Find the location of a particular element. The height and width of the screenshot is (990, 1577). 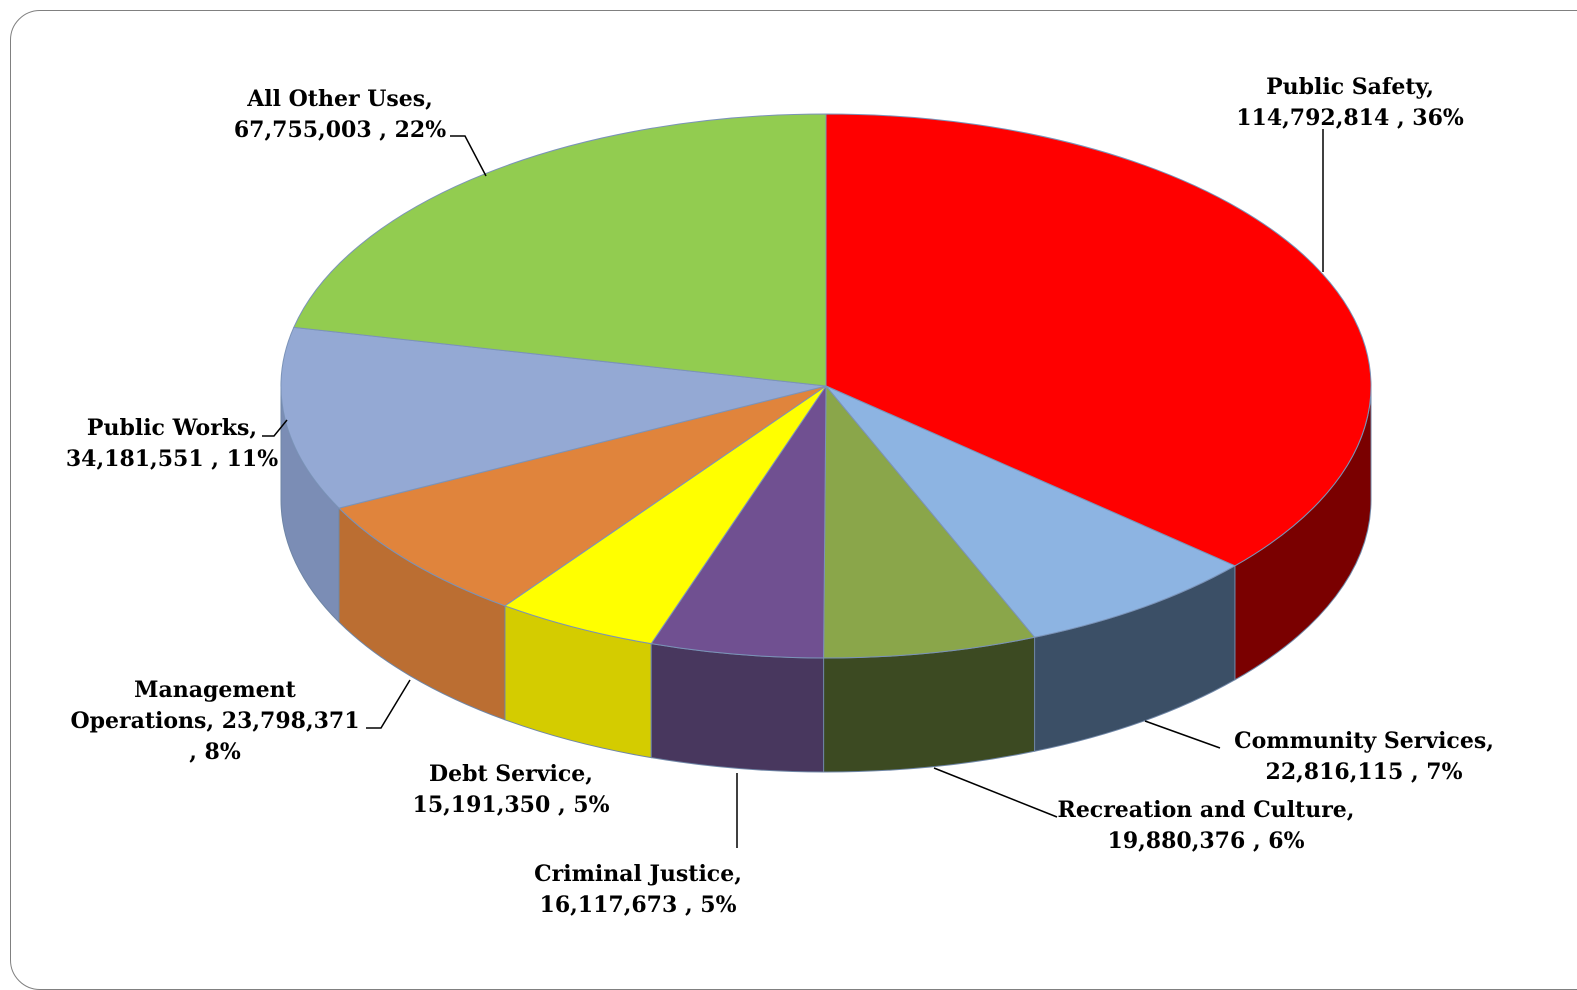

data-label-public-works: 34,181,551 , 11% is located at coordinates (172, 459).